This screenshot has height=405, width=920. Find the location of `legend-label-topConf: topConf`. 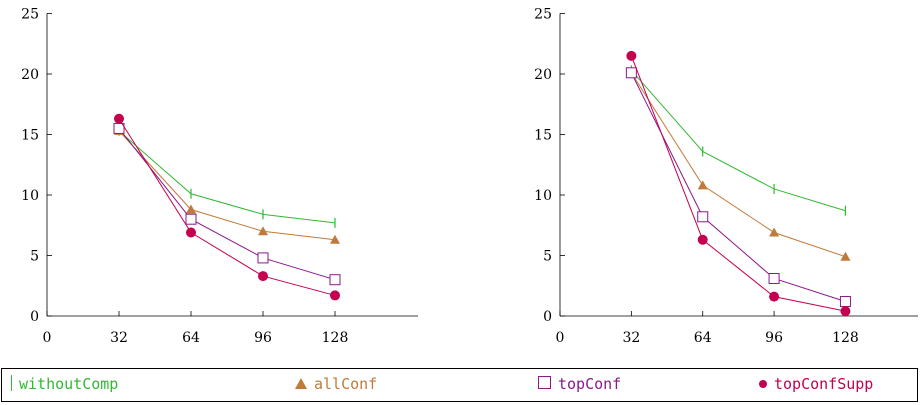

legend-label-topConf: topConf is located at coordinates (590, 384).